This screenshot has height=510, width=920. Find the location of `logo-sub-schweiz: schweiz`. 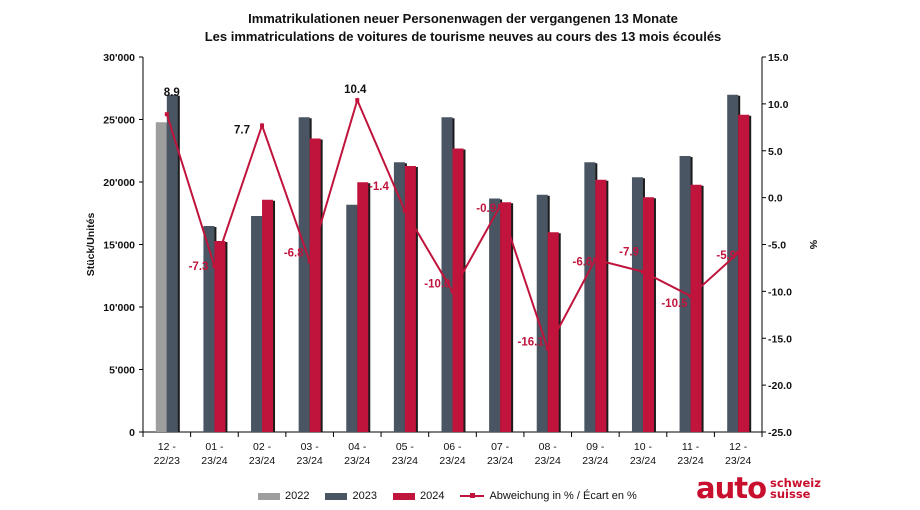

logo-sub-schweiz: schweiz is located at coordinates (795, 483).